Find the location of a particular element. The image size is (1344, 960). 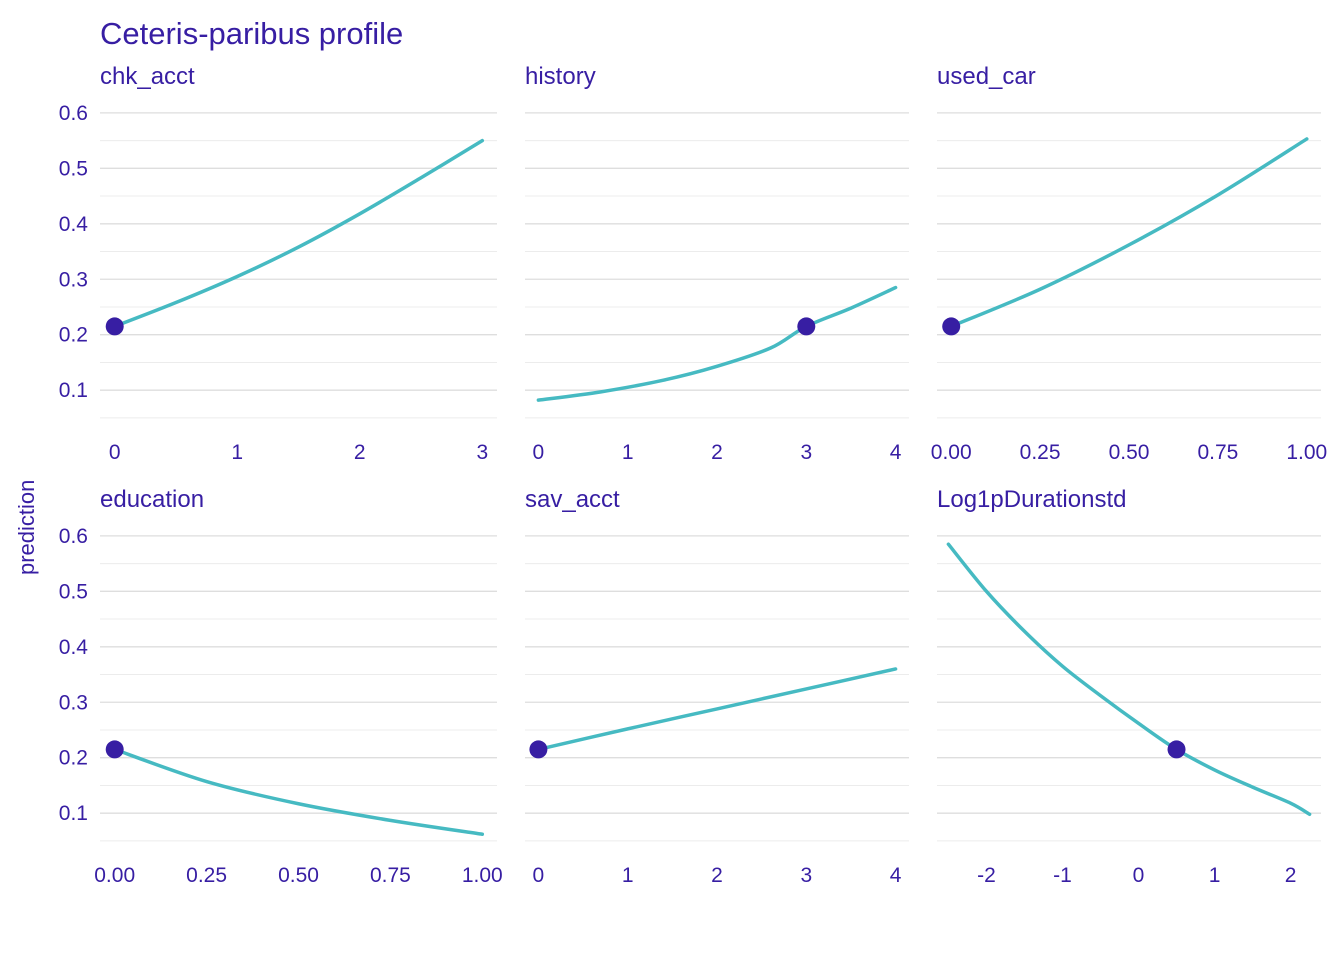

panel-plot-log1pdurationstd: -2 -1 0 1 2 is located at coordinates (1129, 711).